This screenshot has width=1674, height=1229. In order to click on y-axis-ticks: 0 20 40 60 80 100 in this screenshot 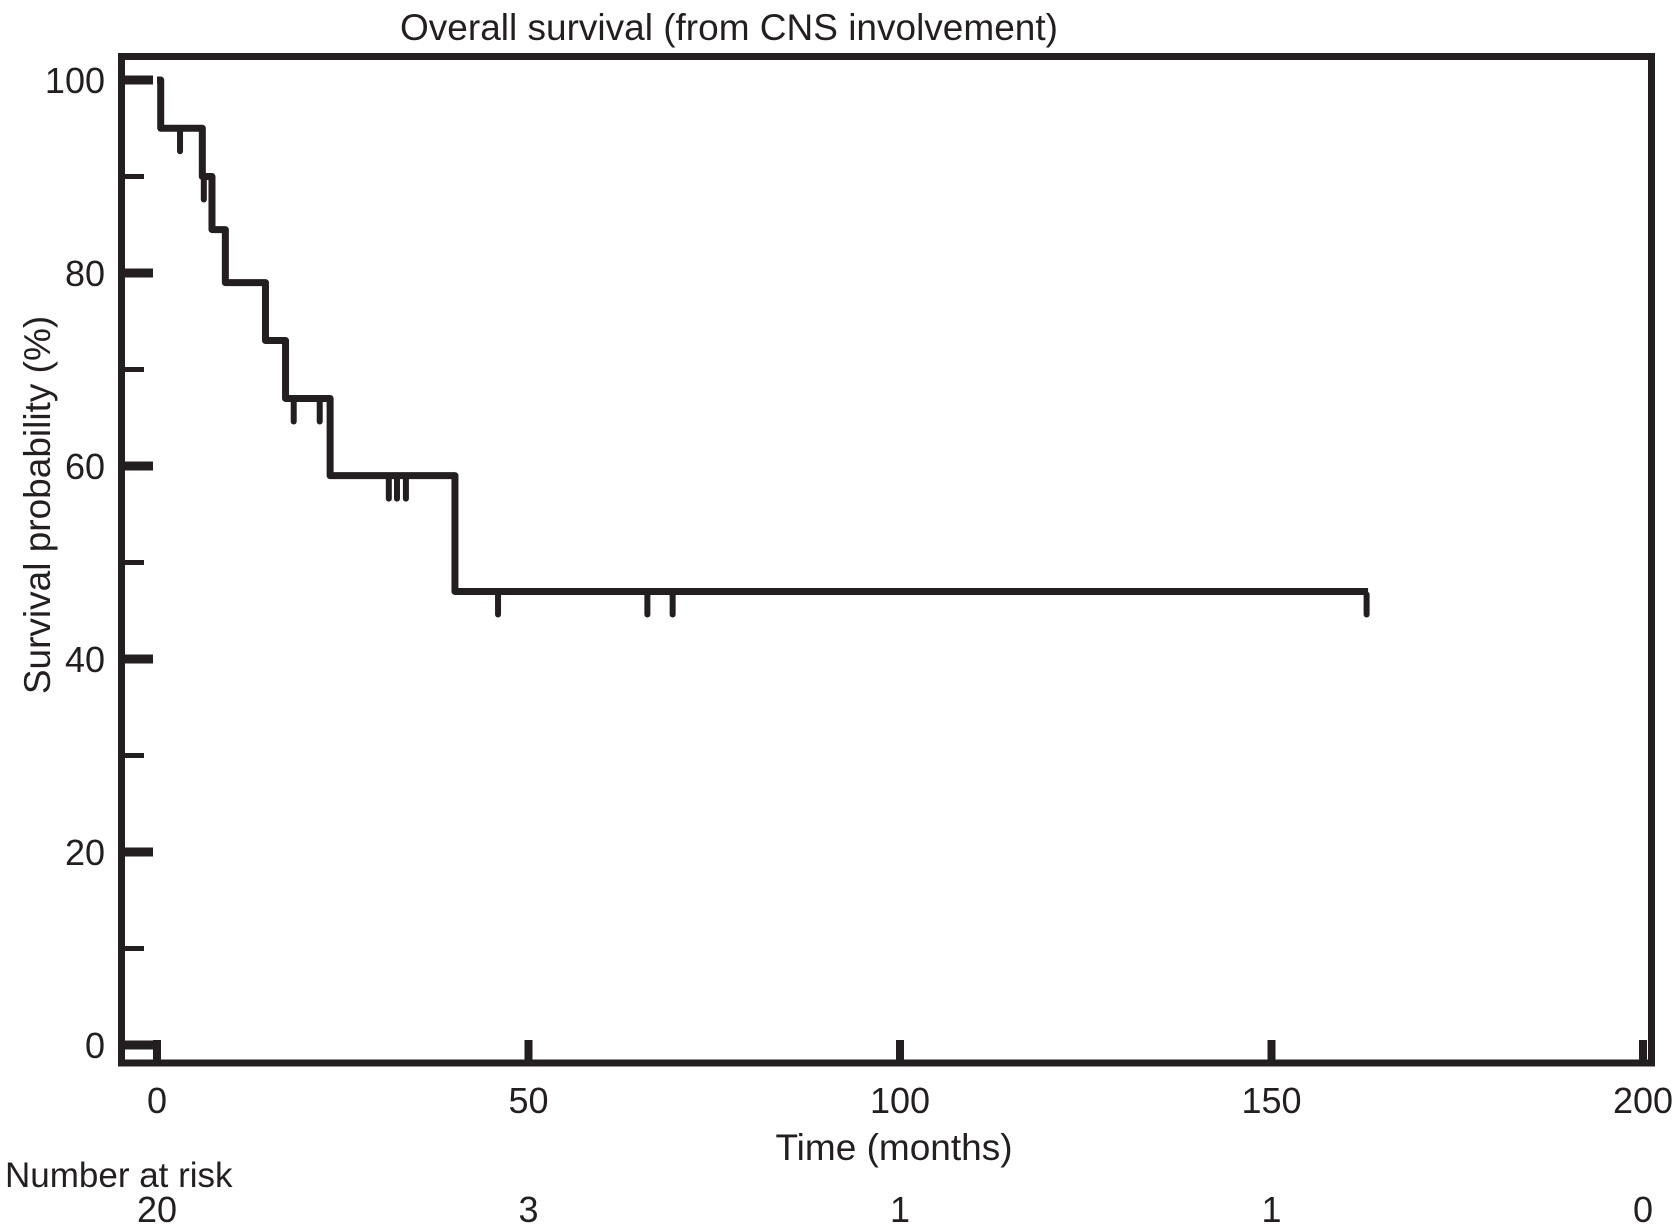, I will do `click(99, 563)`.